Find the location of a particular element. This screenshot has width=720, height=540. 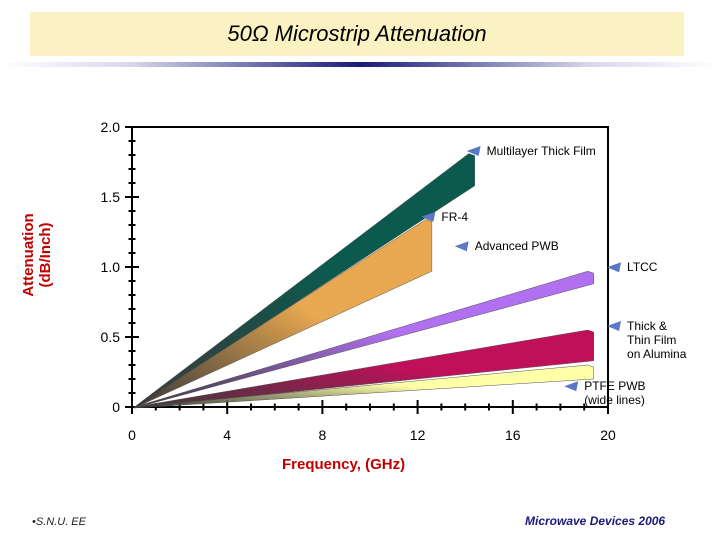

annotation-thick-thin-film-on-alumina: Thick & is located at coordinates (647, 326).